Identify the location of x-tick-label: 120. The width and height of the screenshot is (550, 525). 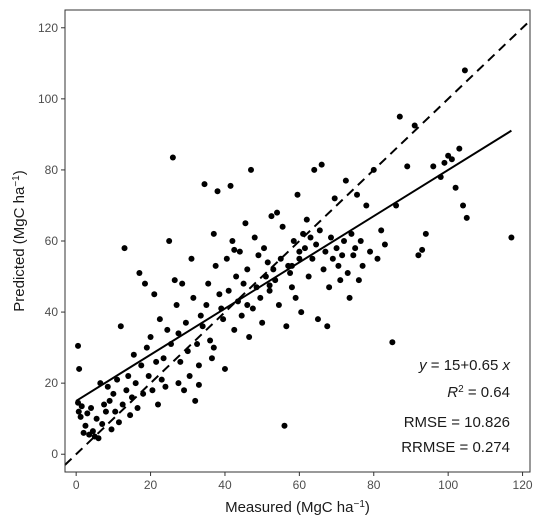
(523, 485).